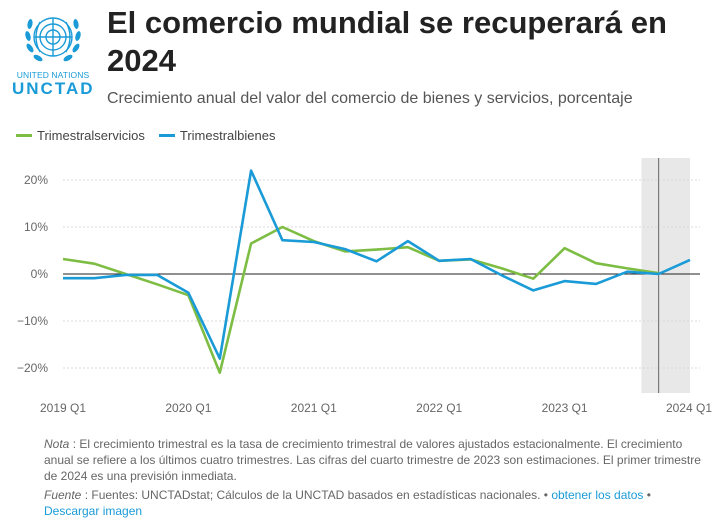 This screenshot has height=532, width=716. I want to click on legend-swatch-bienes, so click(166, 135).